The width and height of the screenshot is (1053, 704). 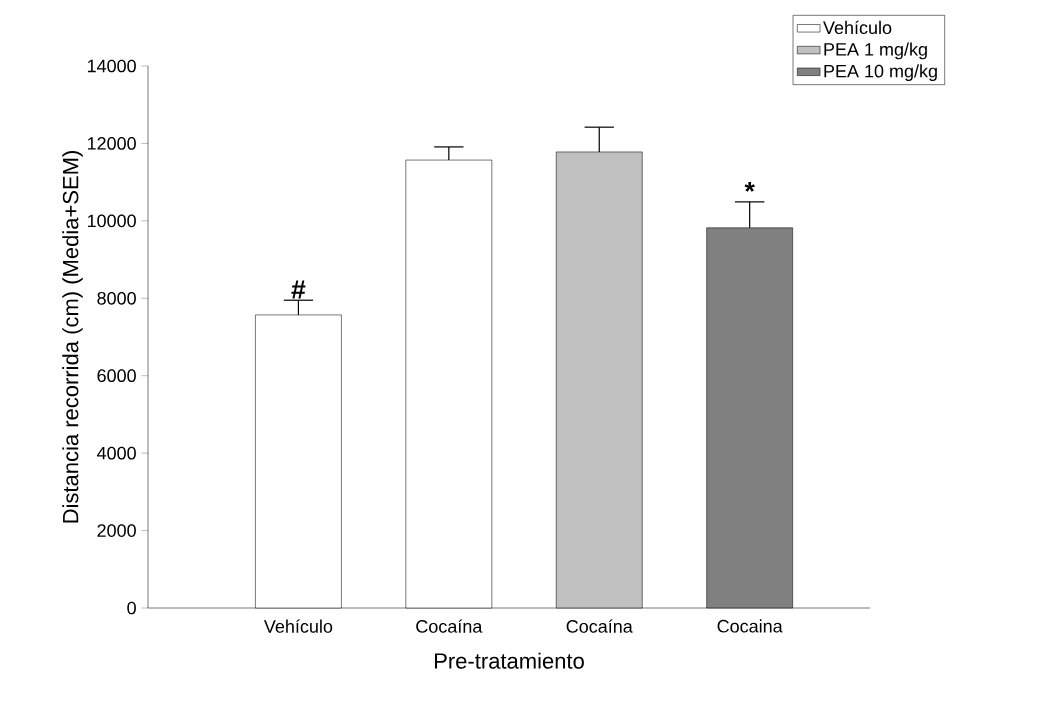 I want to click on y-tick-label: 0, so click(x=131, y=608).